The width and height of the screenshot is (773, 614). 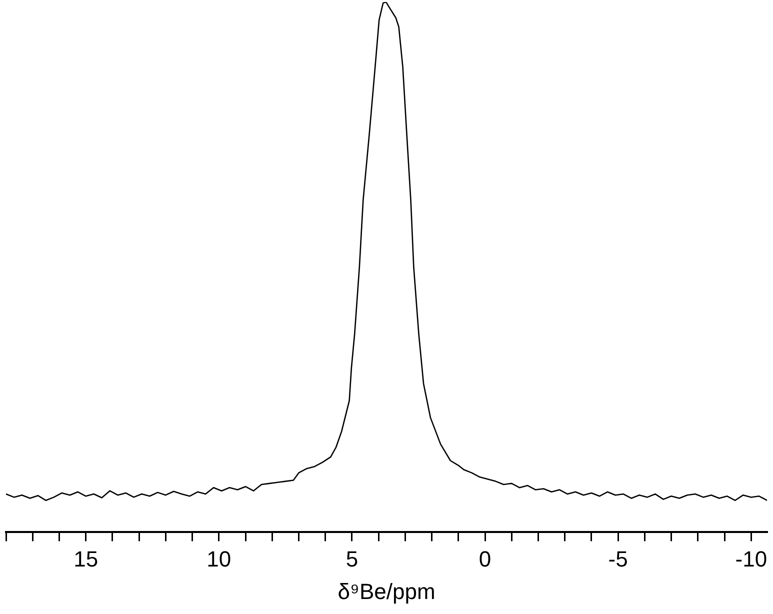 I want to click on x-tick-label: 5, so click(x=352, y=559).